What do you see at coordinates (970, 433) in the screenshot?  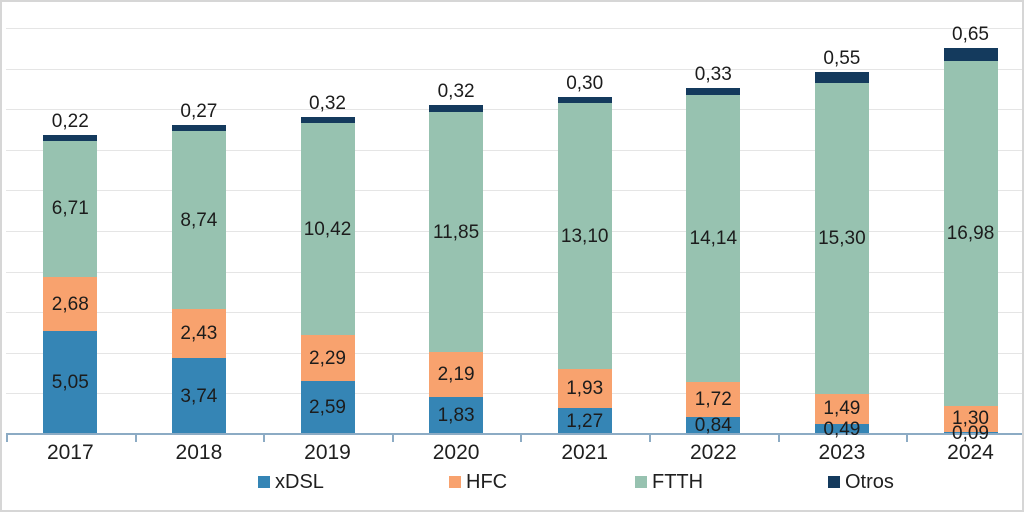 I see `data-label: 0,09` at bounding box center [970, 433].